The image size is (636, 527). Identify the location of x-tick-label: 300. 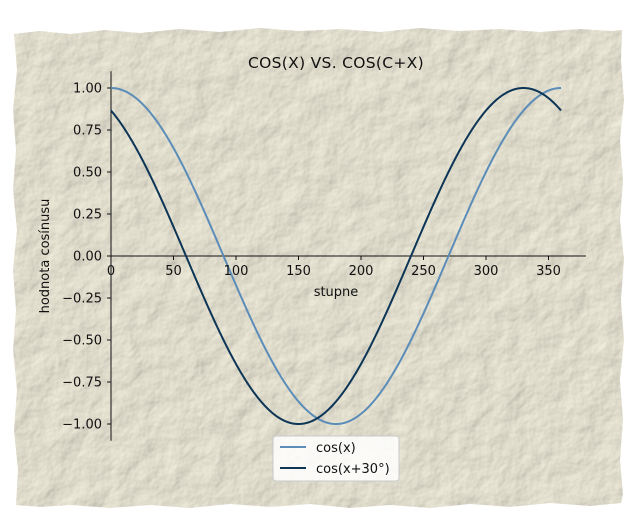
(486, 271).